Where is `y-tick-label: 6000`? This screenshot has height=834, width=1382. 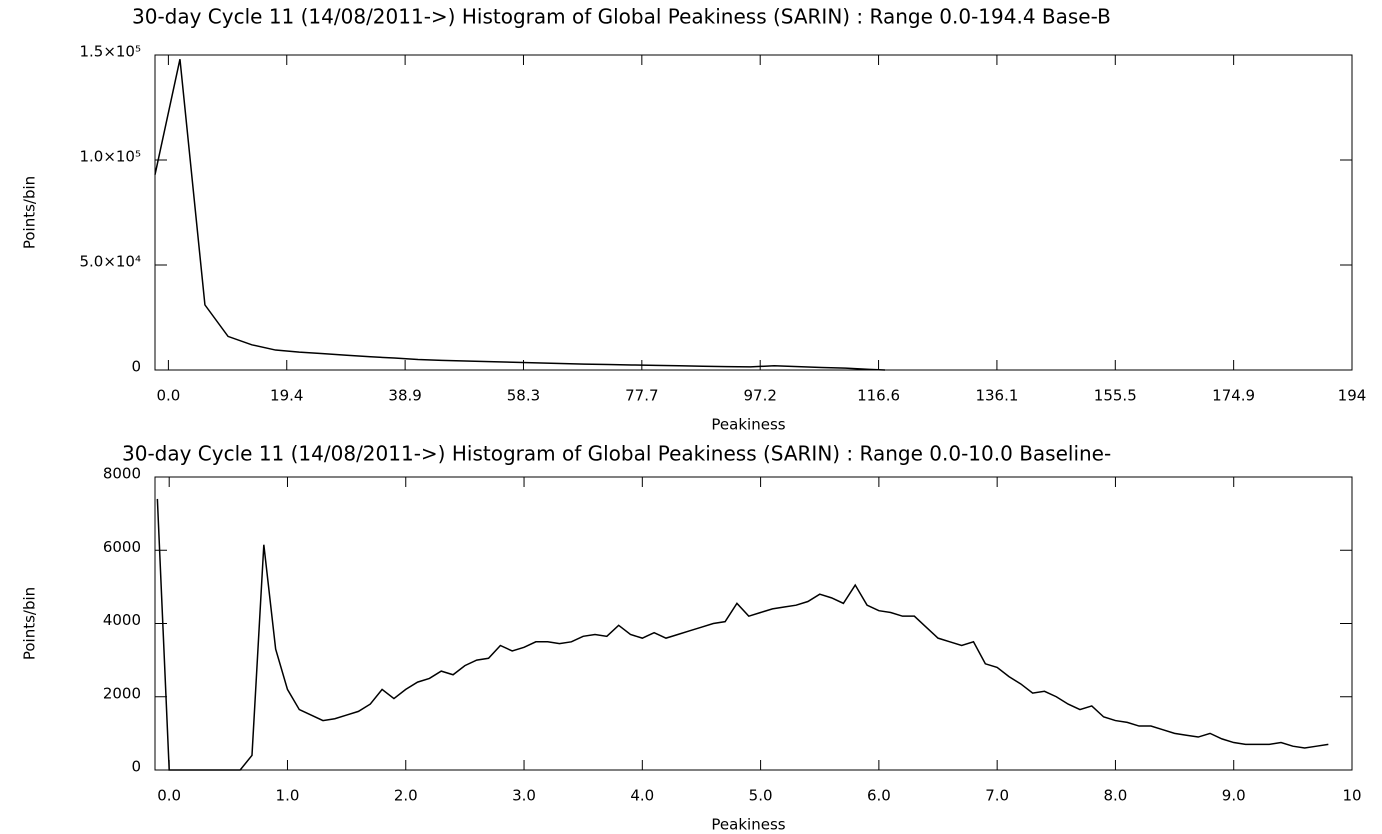 y-tick-label: 6000 is located at coordinates (122, 547).